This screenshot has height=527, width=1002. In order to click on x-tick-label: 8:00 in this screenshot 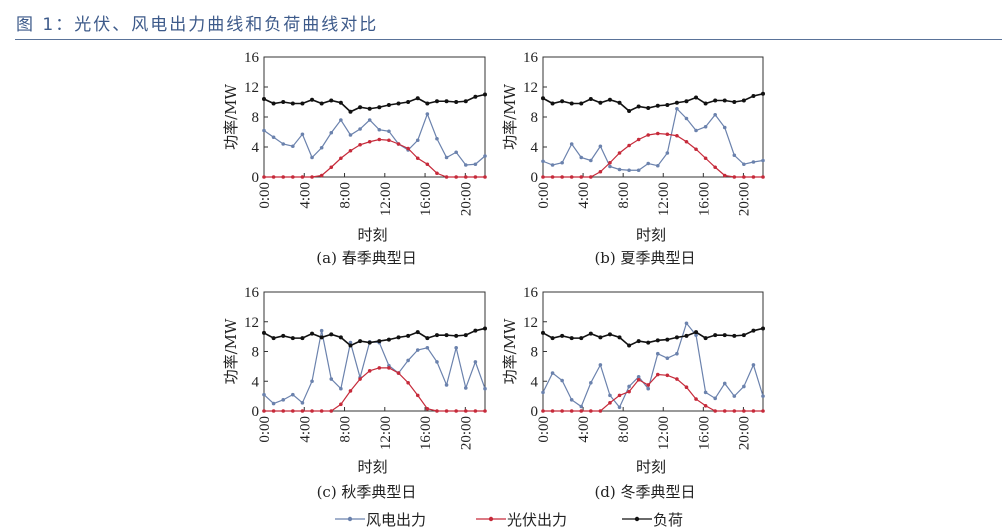, I will do `click(346, 429)`.